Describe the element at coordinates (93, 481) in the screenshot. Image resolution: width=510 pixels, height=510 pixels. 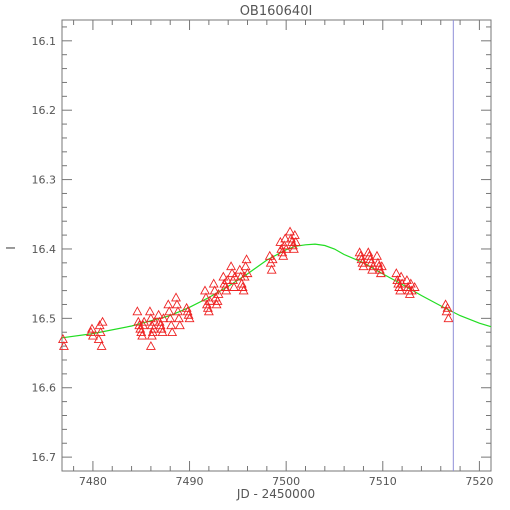
I see `x-tick-label: 7480` at that location.